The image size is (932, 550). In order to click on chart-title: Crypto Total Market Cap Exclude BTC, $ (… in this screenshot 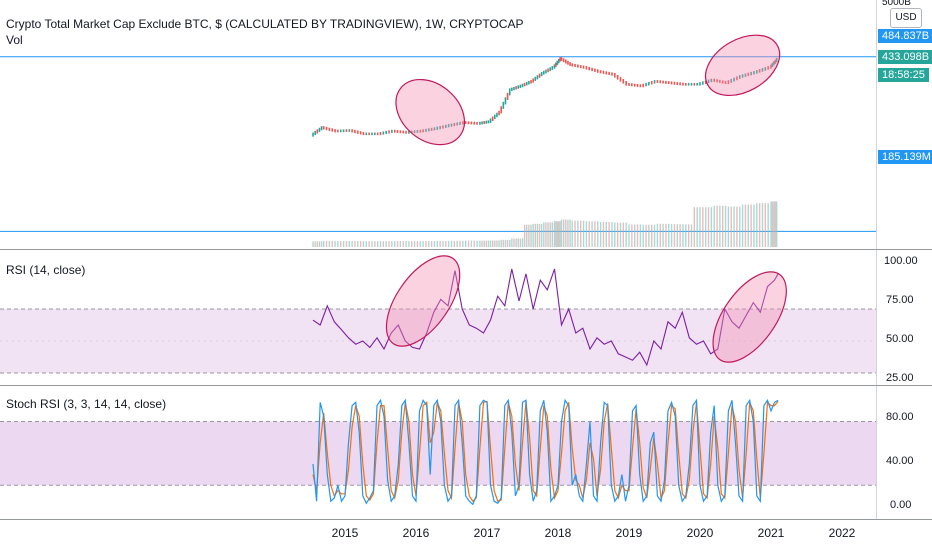, I will do `click(265, 24)`.